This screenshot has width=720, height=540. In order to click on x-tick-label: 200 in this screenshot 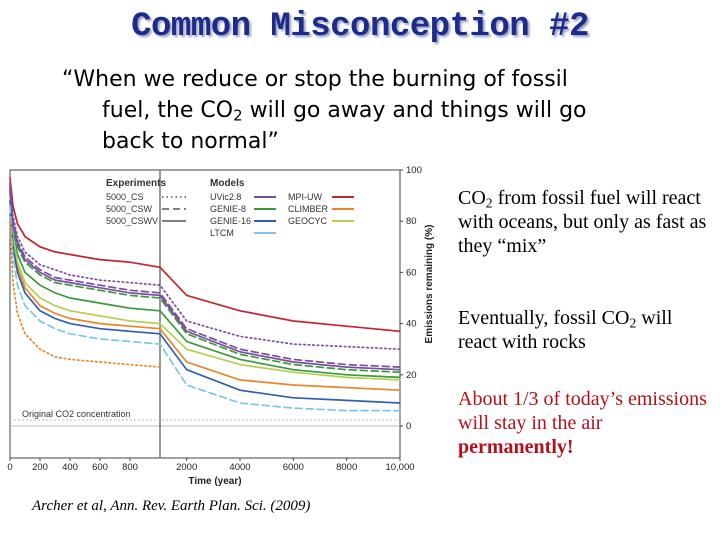, I will do `click(40, 467)`.